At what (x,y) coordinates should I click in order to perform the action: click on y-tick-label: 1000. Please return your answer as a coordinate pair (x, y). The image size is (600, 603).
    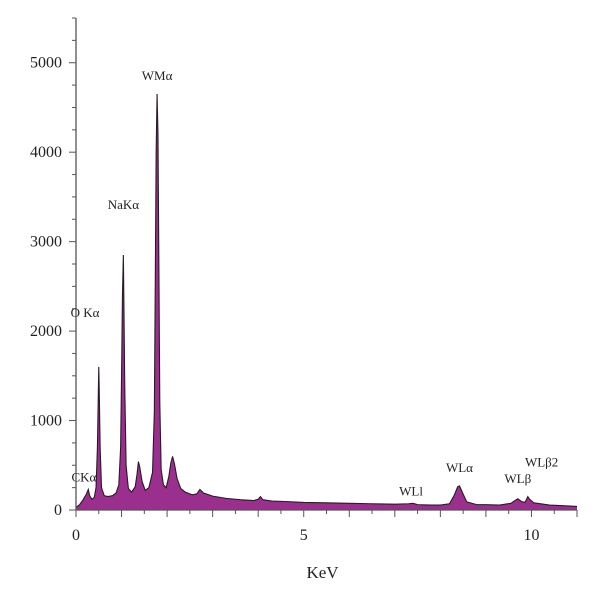
    Looking at the image, I should click on (46, 421).